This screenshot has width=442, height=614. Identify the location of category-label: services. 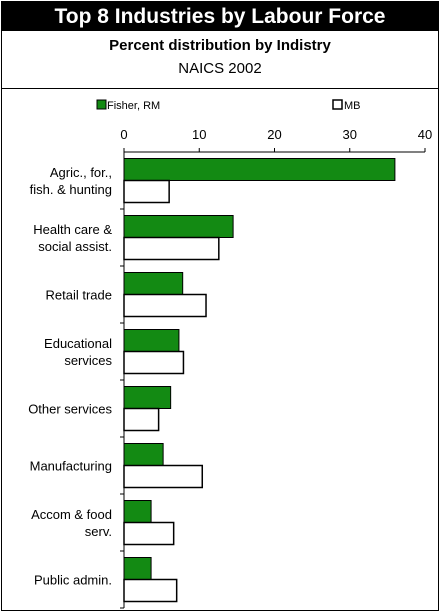
(88, 360).